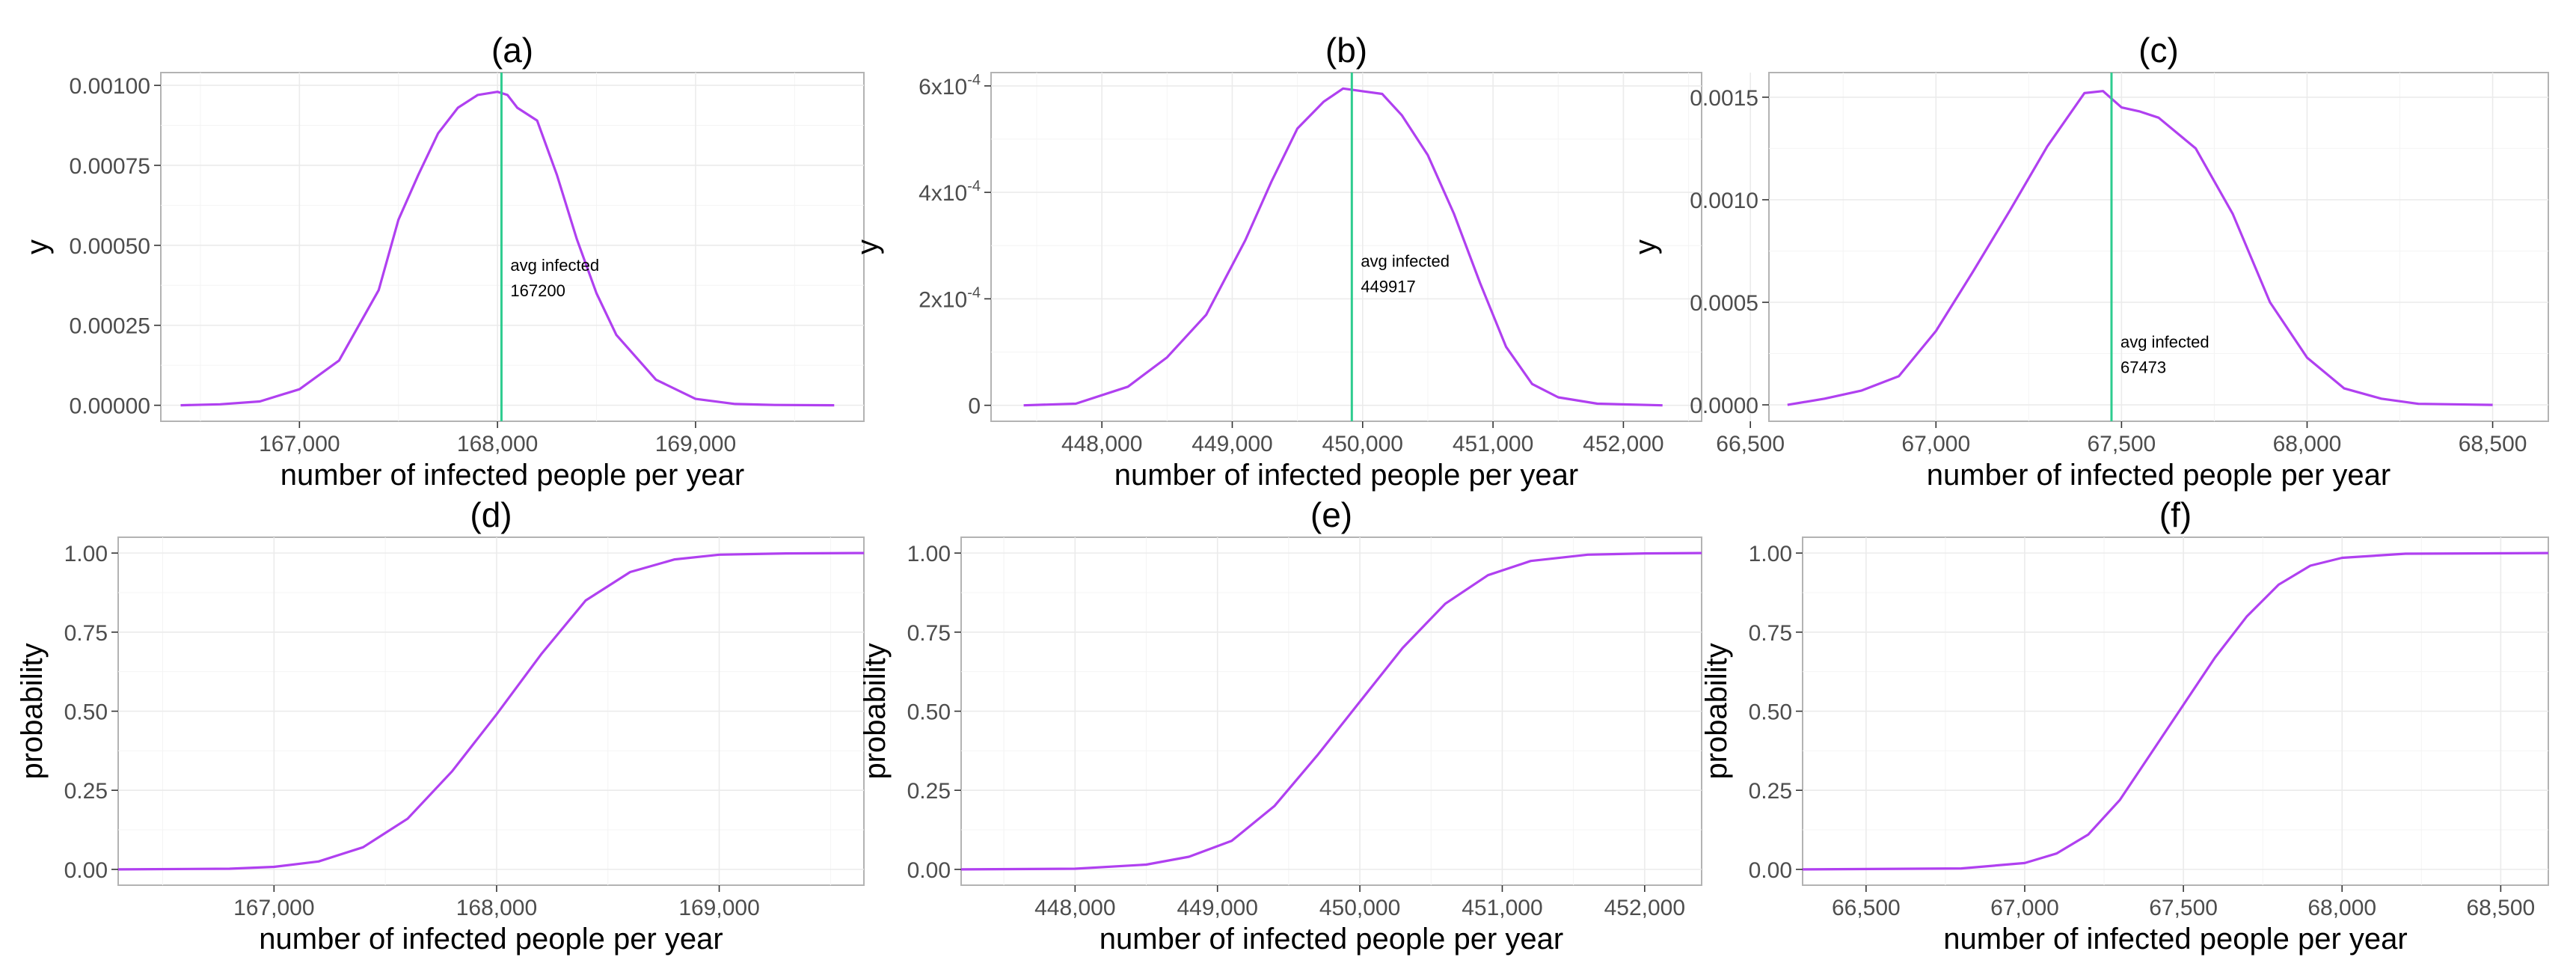 The height and width of the screenshot is (963, 2576). I want to click on y-tick-label-base: 2x10, so click(943, 299).